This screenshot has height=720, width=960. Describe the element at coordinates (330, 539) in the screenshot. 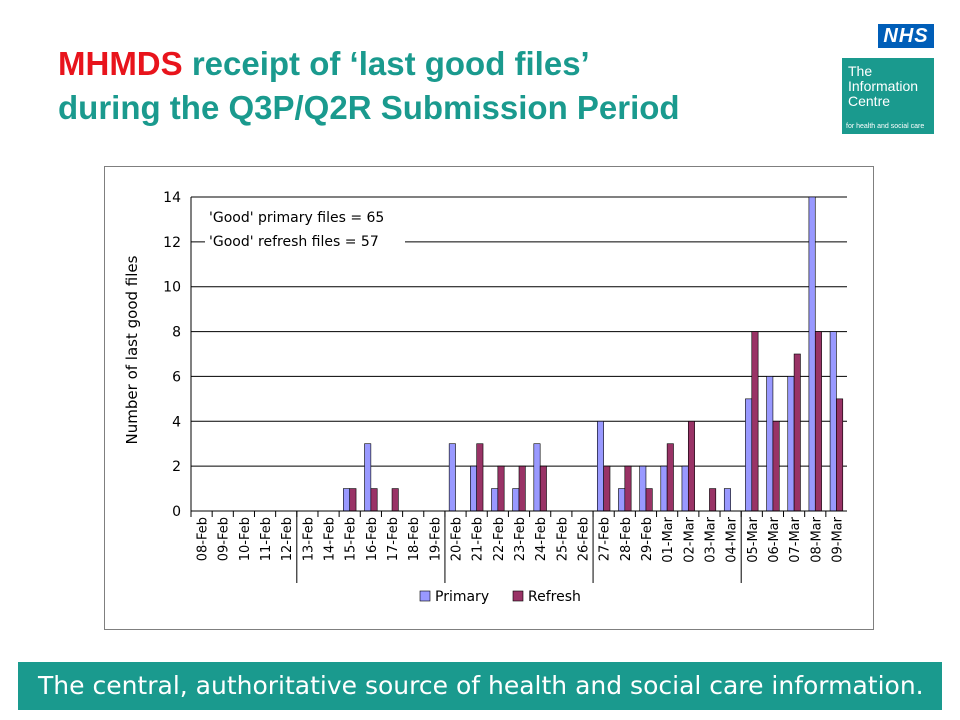

I see `x-tick-label: 14-Feb` at that location.